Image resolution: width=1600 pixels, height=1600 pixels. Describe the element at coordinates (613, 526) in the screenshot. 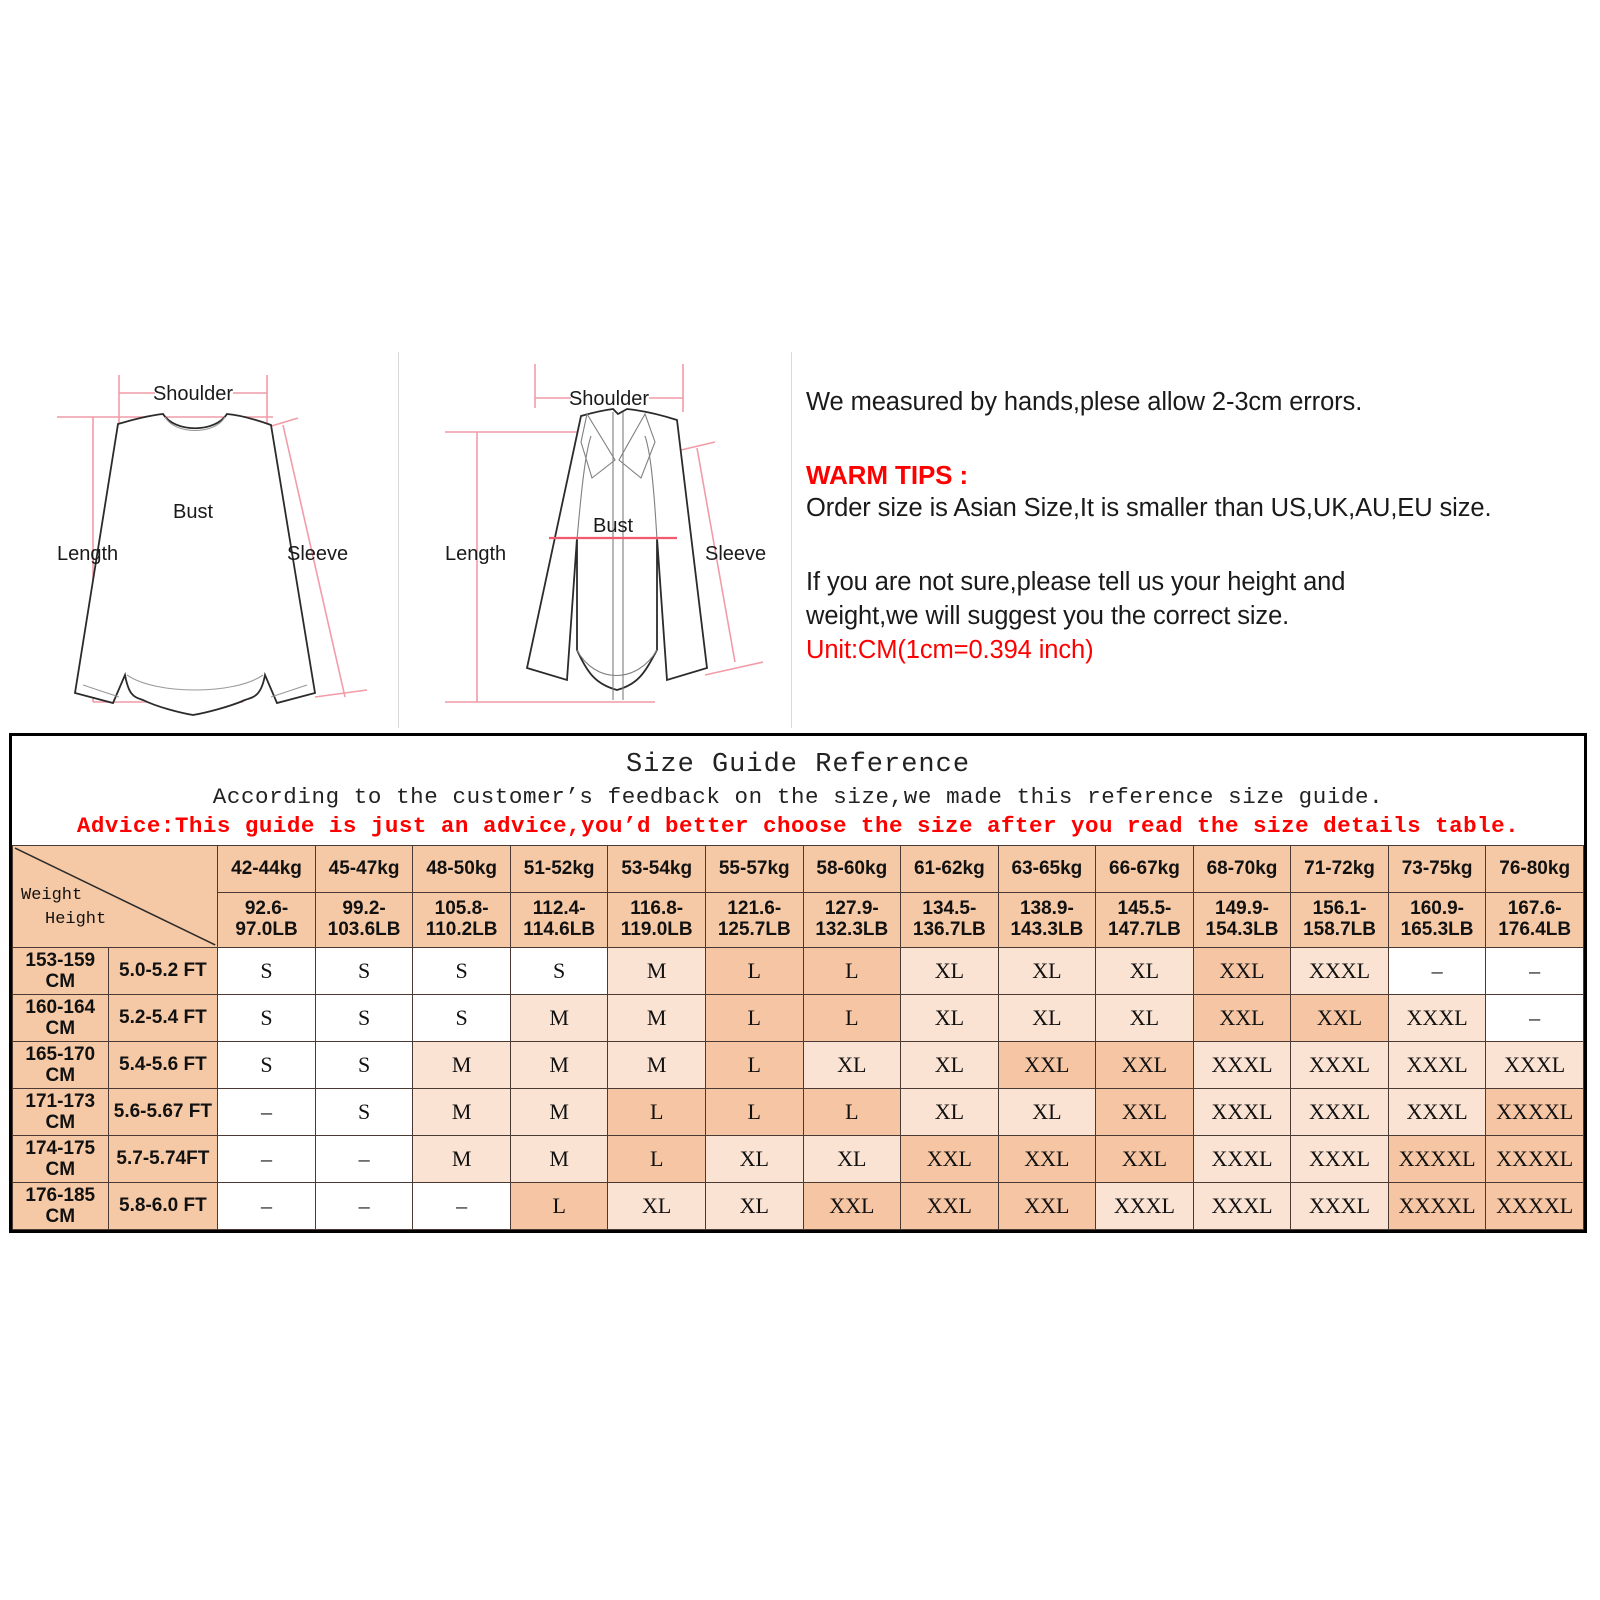

I see `shirt-bust-label: Bust` at that location.